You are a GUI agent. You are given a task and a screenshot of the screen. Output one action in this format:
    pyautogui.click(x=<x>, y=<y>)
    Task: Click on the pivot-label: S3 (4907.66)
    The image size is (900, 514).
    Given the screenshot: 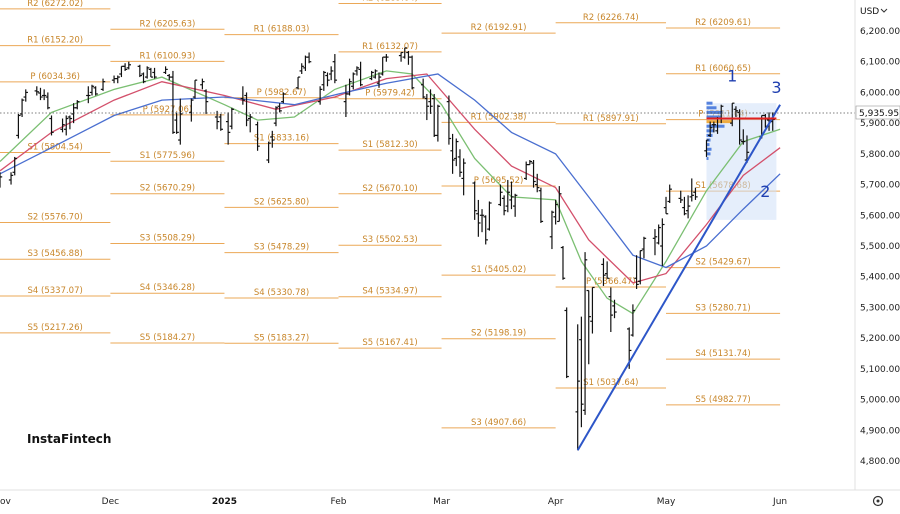 What is the action you would take?
    pyautogui.click(x=498, y=423)
    